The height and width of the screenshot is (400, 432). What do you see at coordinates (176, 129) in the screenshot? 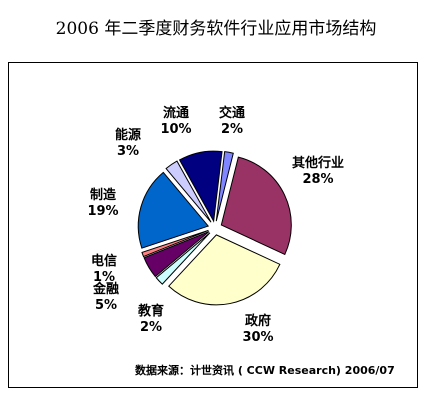
I see `label-liutong-value: 10%` at bounding box center [176, 129].